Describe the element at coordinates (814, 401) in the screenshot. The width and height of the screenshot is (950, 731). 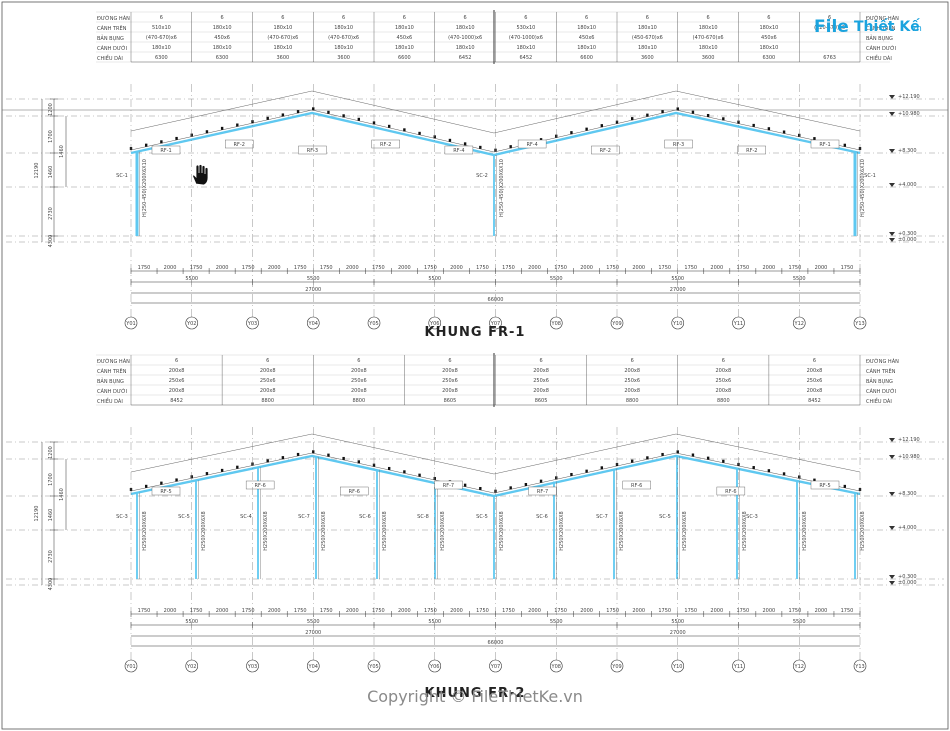
I see `table-cell: 8452` at that location.